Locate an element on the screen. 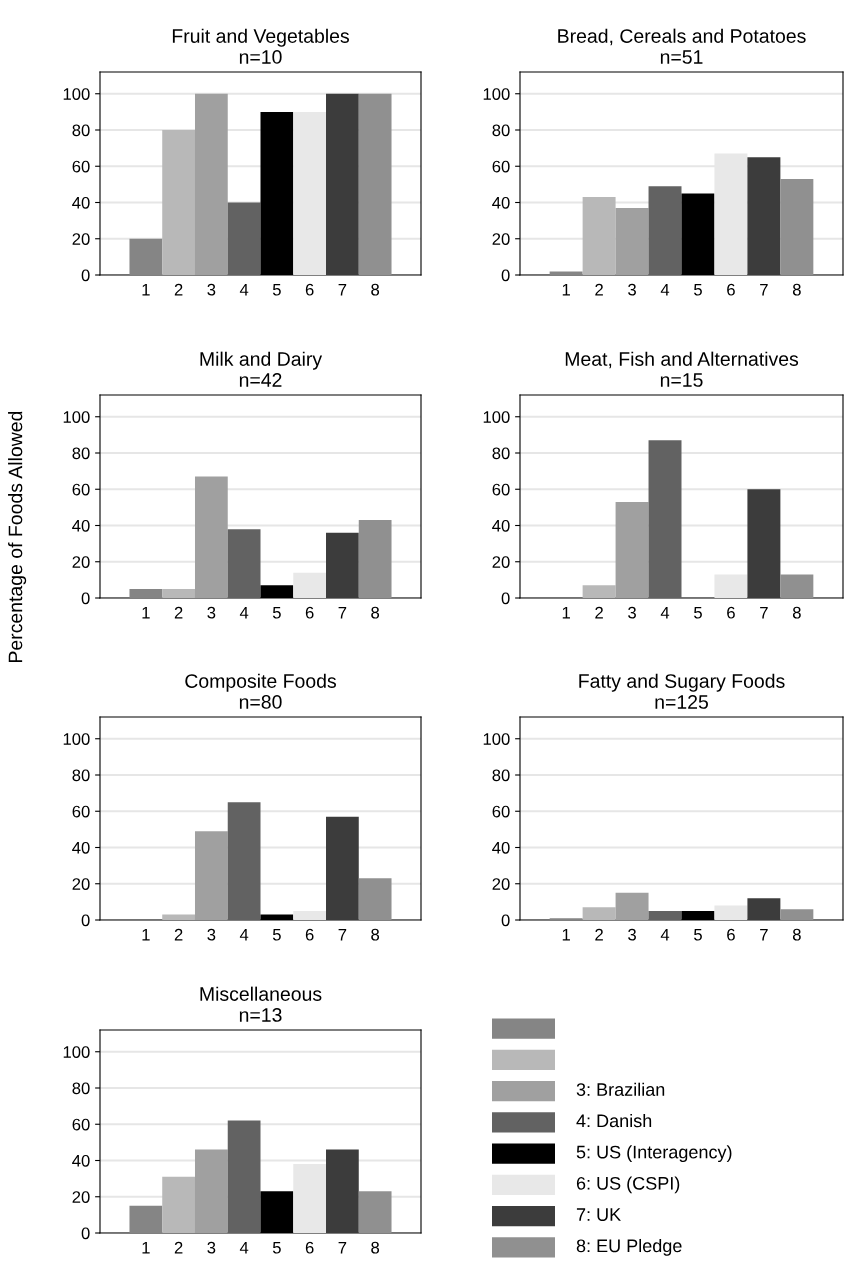 This screenshot has height=1263, width=854. category-label: 8: EU Pledge is located at coordinates (629, 1247).